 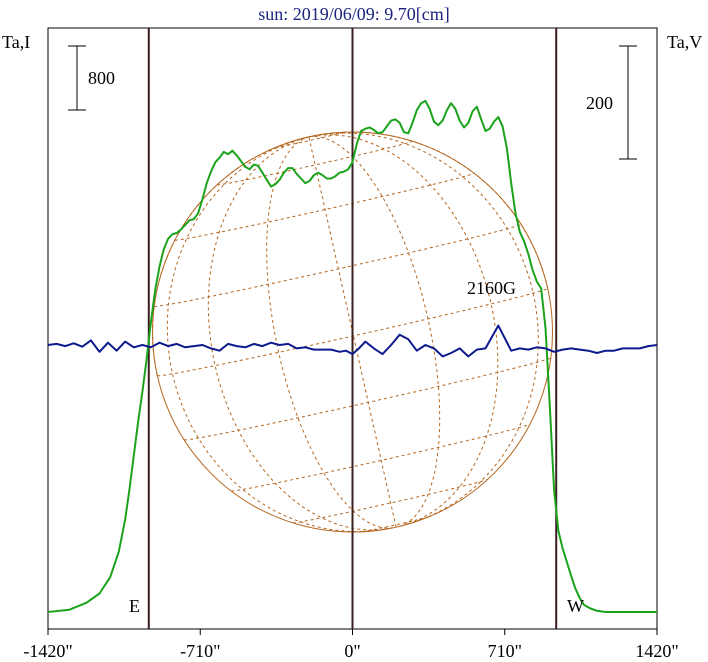 What do you see at coordinates (505, 651) in the screenshot?
I see `x-tick-label-3: 710"` at bounding box center [505, 651].